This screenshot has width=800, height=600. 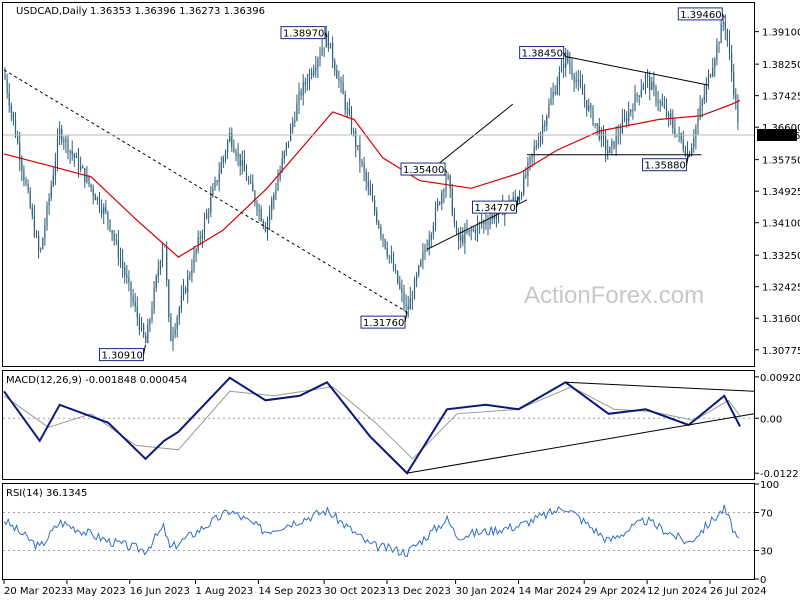 I want to click on price-axis-label: 1.32425, so click(x=781, y=288).